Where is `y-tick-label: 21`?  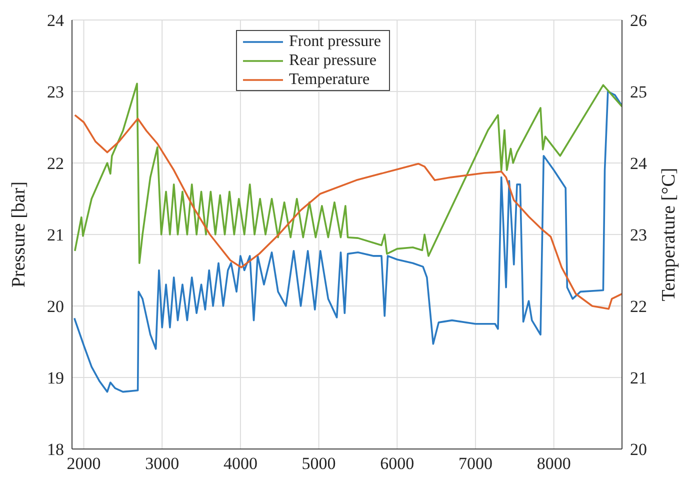 y-tick-label: 21 is located at coordinates (55, 235).